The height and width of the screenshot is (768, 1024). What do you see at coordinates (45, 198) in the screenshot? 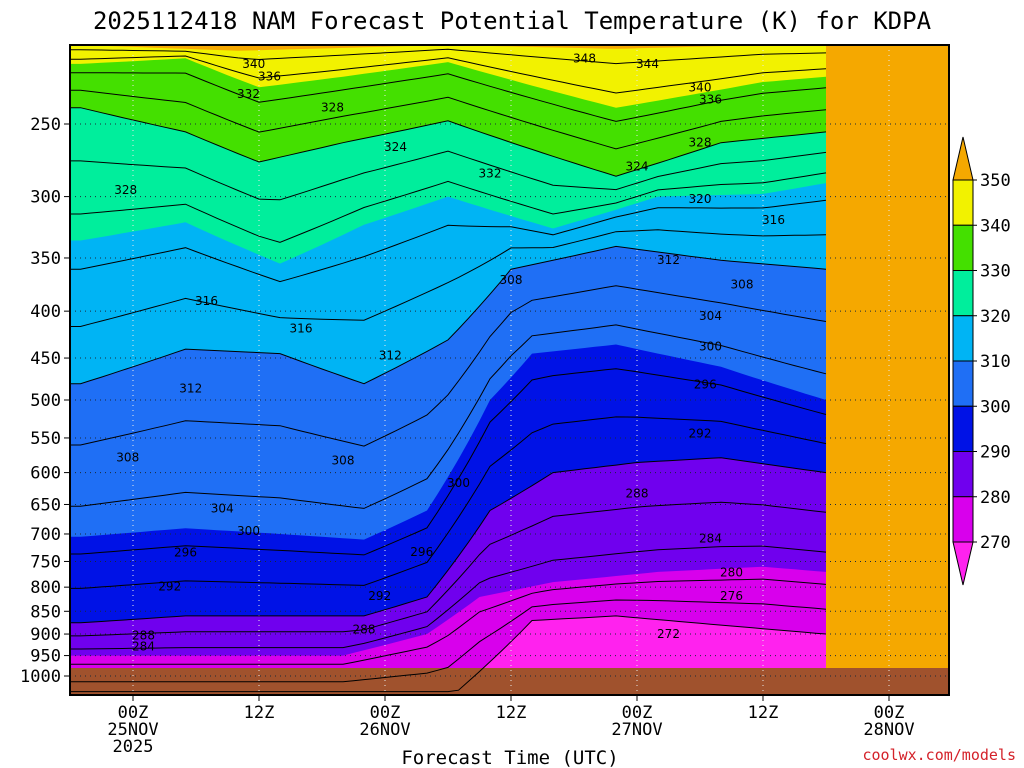
I see `y-tick-label: 300` at bounding box center [45, 198].